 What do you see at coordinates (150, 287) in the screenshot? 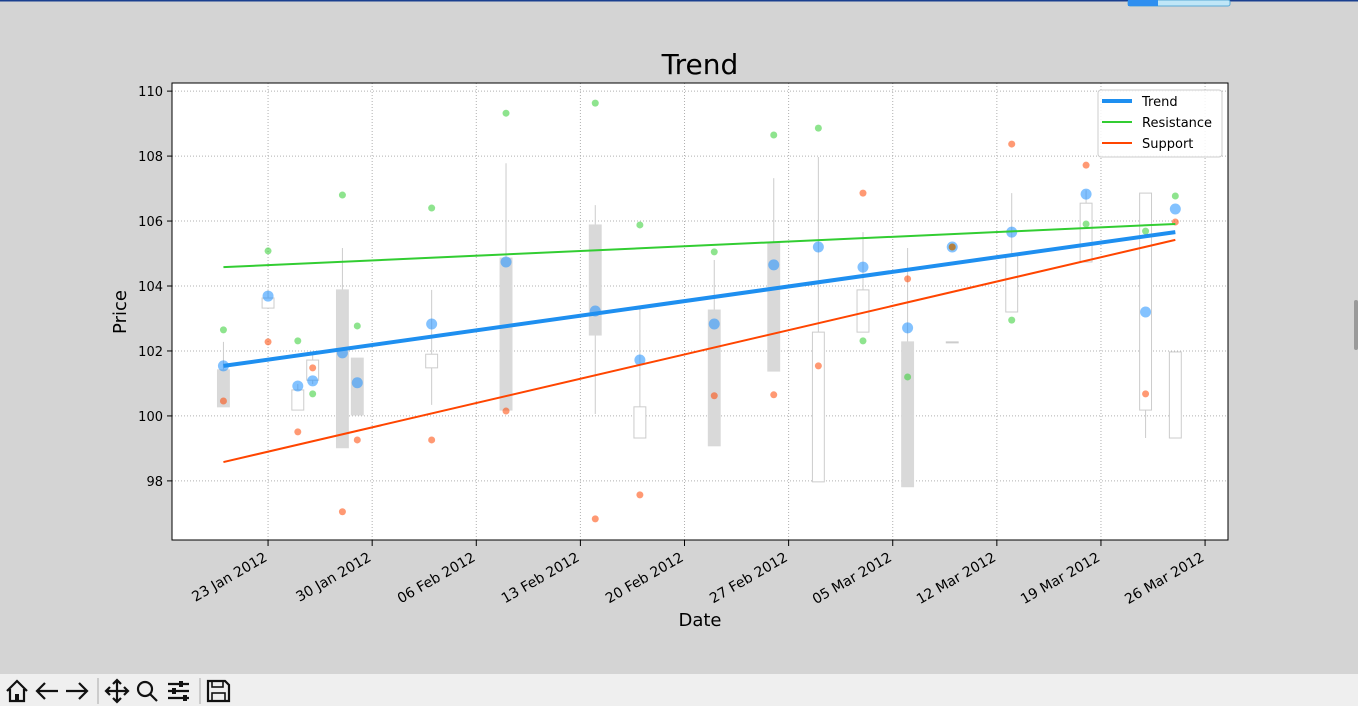
I see `y-tick-label: 104` at bounding box center [150, 287].